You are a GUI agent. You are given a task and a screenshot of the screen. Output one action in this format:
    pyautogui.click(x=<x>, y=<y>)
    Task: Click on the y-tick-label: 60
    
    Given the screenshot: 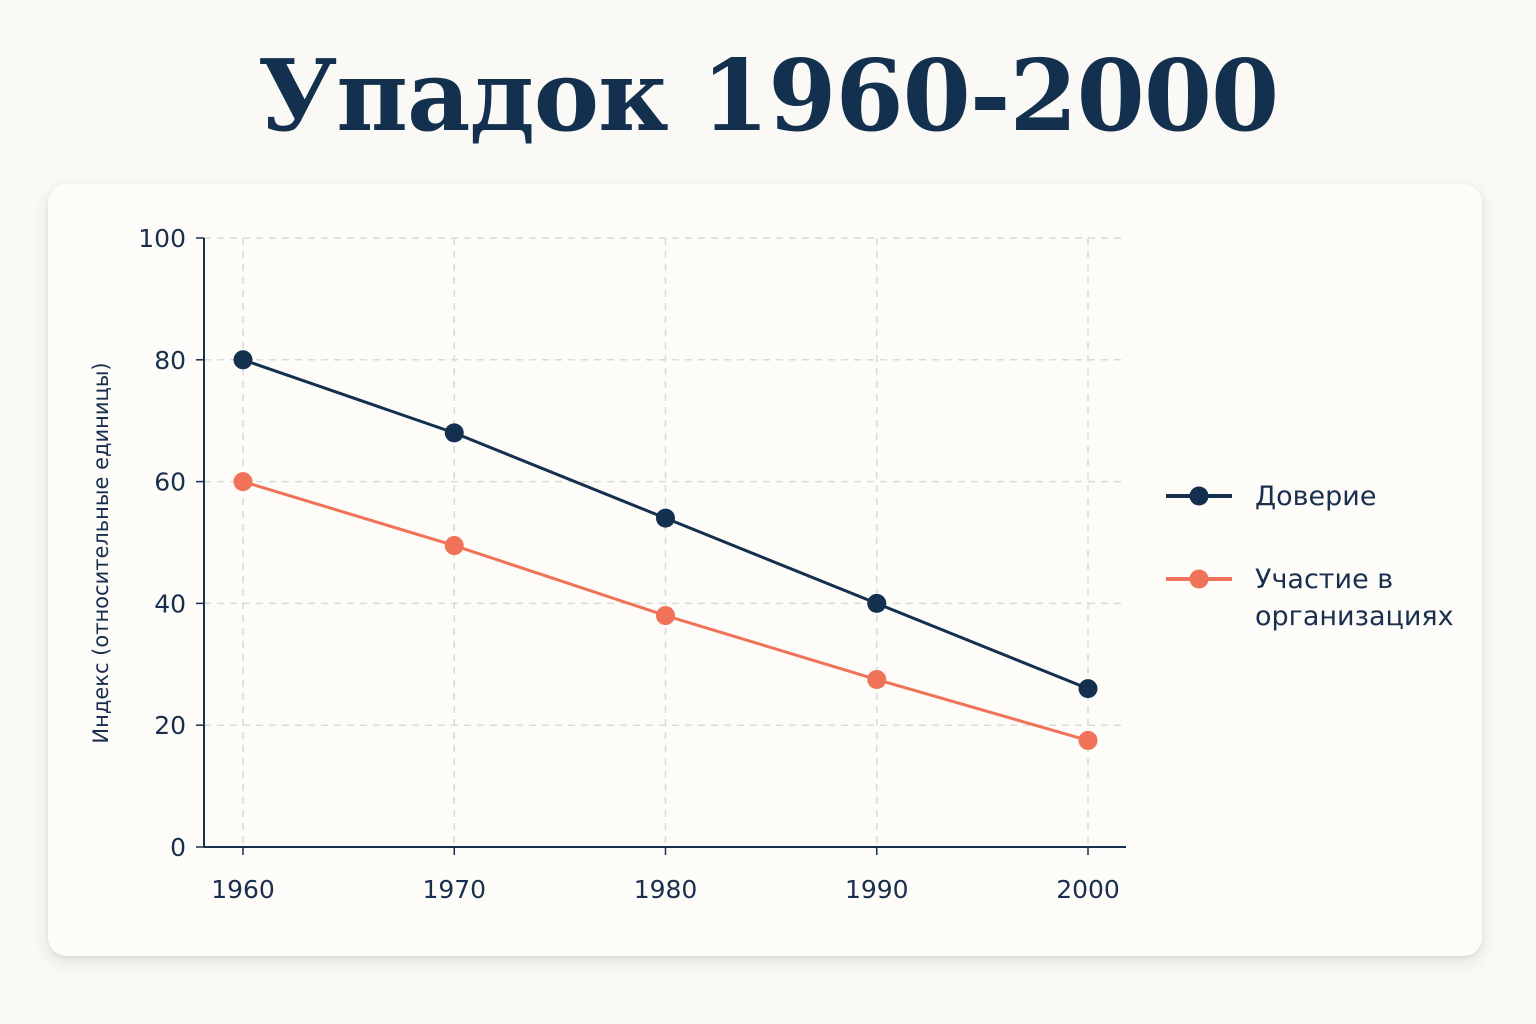 What is the action you would take?
    pyautogui.click(x=170, y=482)
    